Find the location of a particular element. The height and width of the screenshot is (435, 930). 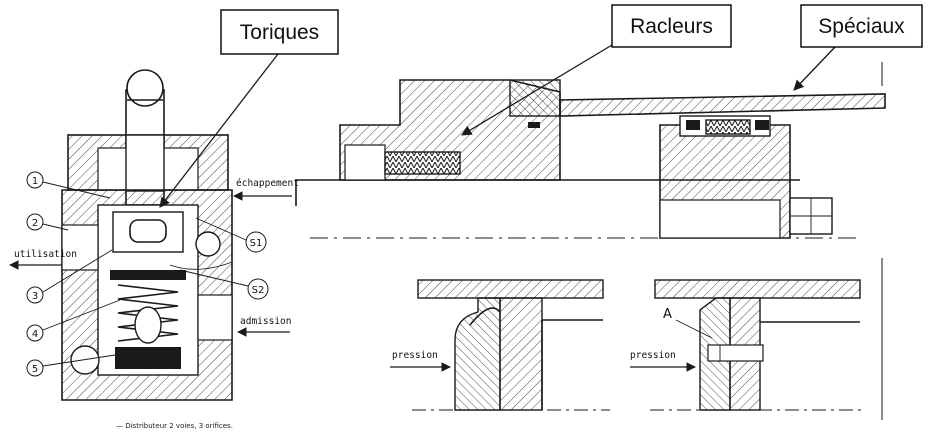

valve-drawing is located at coordinates (147, 235).